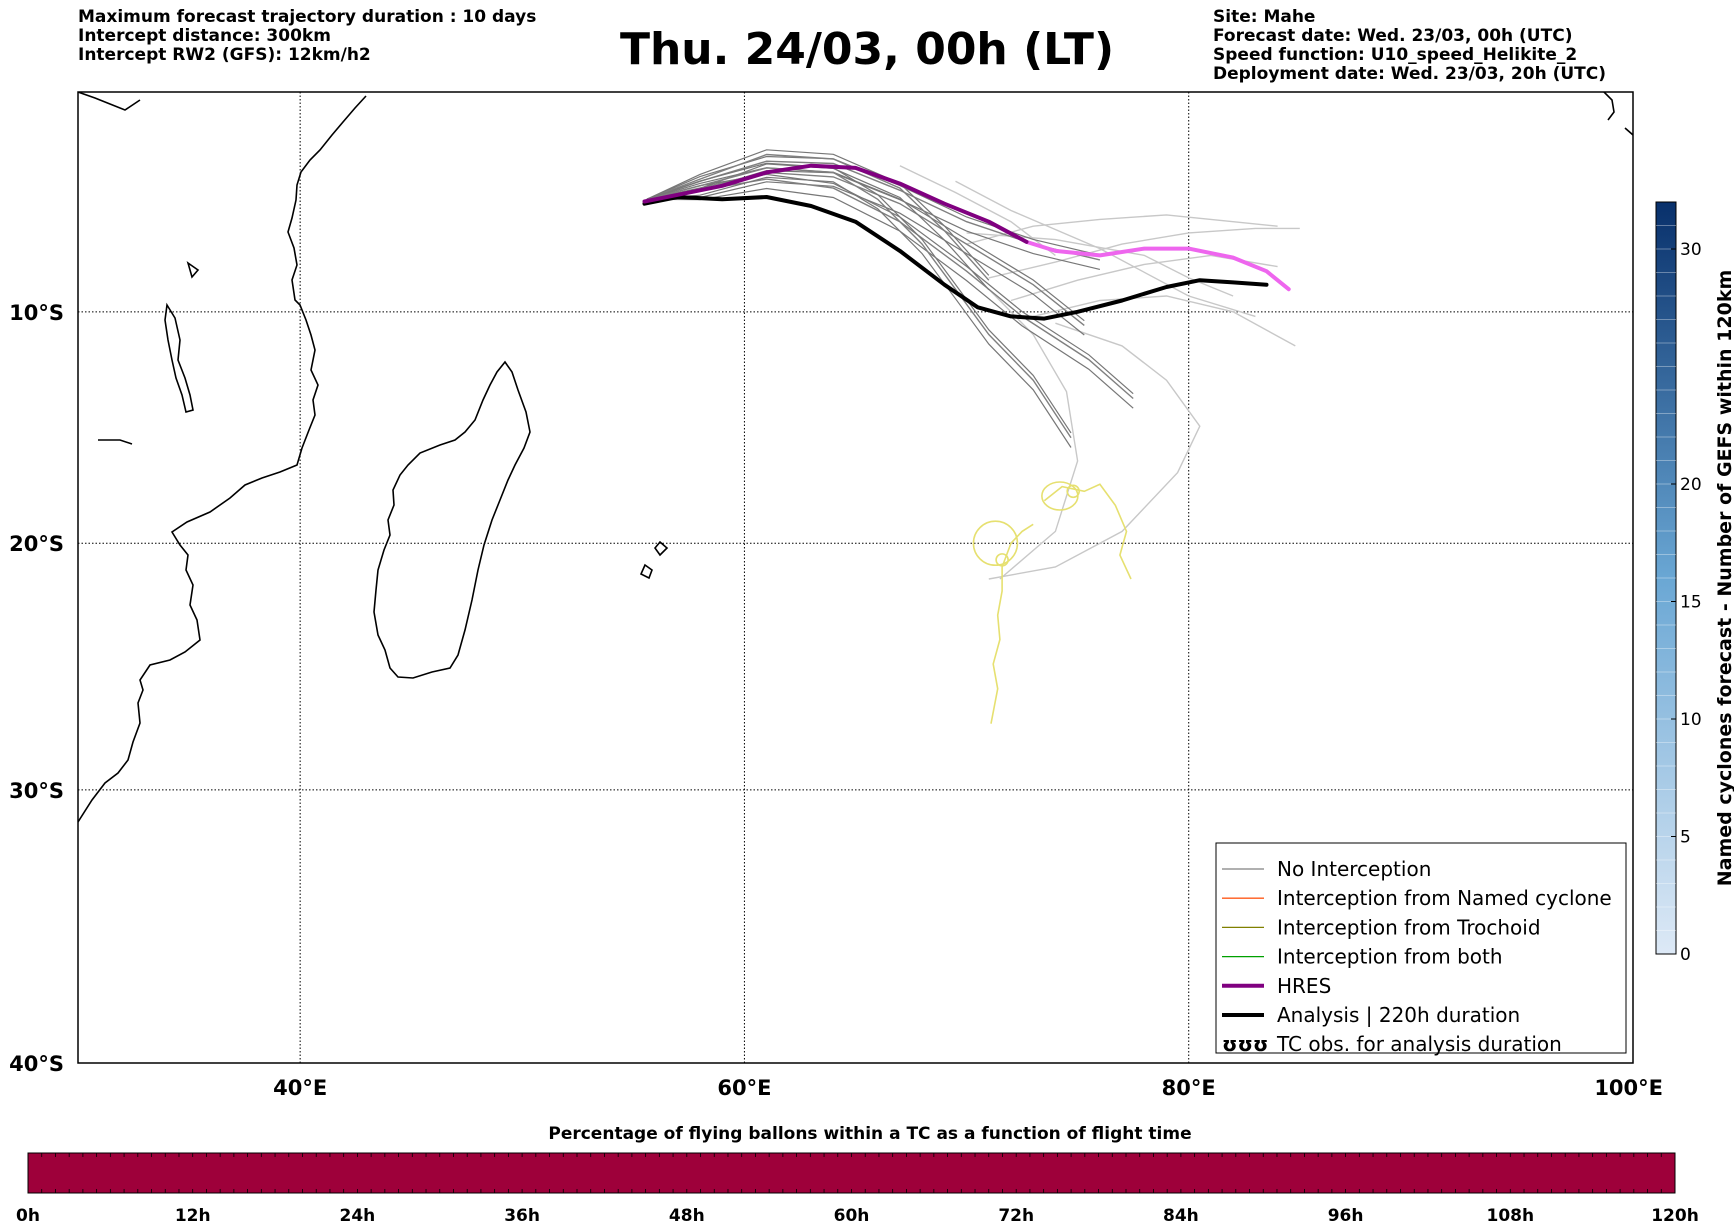 This screenshot has height=1223, width=1734. What do you see at coordinates (522, 1214) in the screenshot?
I see `bottom-colorbar-tick-label: 36h` at bounding box center [522, 1214].